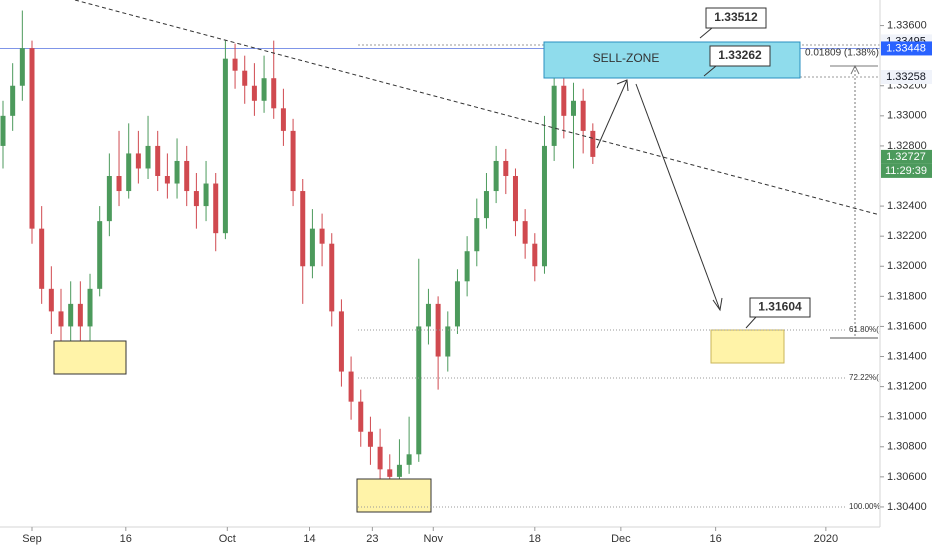 The image size is (932, 550). What do you see at coordinates (626, 58) in the screenshot?
I see `zone-label: SELL-ZONE` at bounding box center [626, 58].